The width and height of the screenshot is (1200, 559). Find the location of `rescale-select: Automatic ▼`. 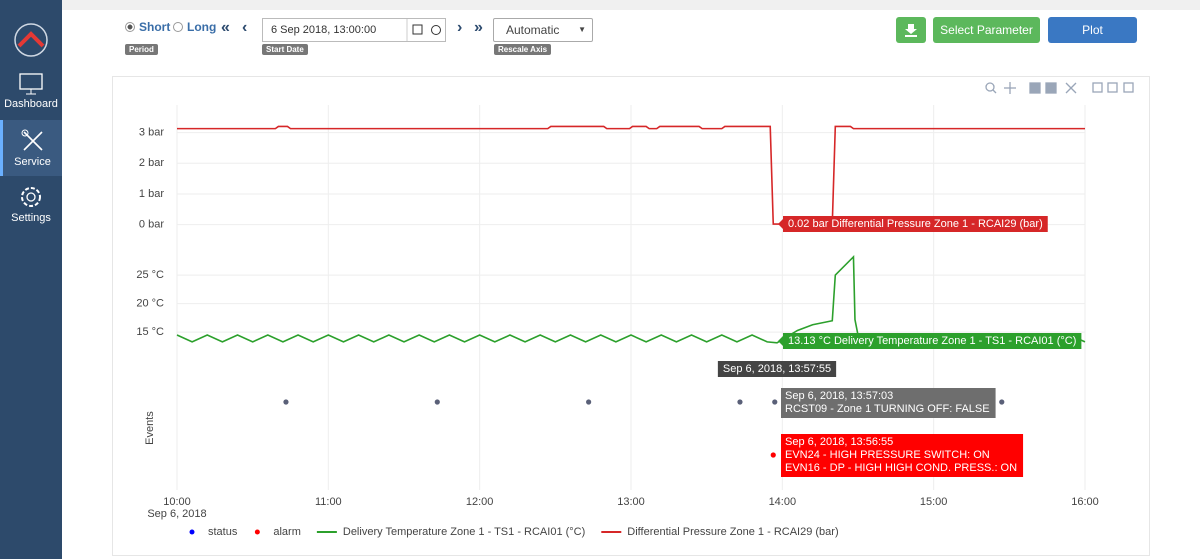

rescale-select: Automatic ▼ is located at coordinates (543, 30).